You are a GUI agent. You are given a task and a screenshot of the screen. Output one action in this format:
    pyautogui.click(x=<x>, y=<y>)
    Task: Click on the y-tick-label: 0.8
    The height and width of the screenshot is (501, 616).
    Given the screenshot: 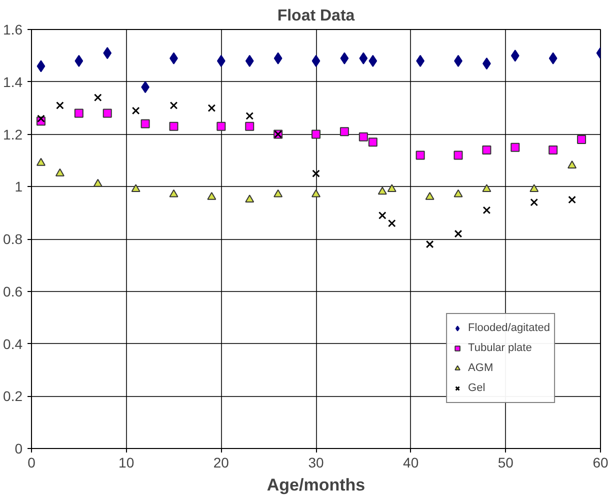 What is the action you would take?
    pyautogui.click(x=13, y=239)
    